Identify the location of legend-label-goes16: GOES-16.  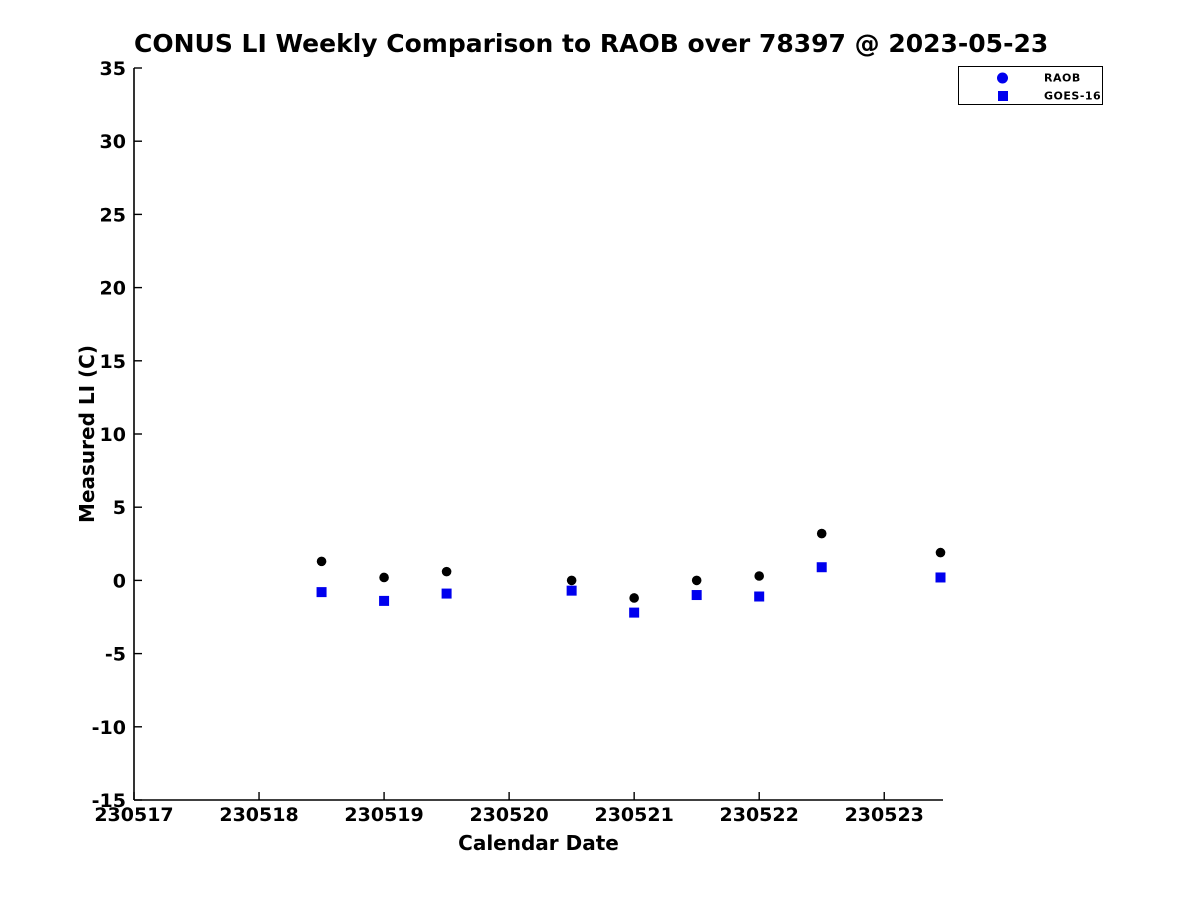
(1073, 95).